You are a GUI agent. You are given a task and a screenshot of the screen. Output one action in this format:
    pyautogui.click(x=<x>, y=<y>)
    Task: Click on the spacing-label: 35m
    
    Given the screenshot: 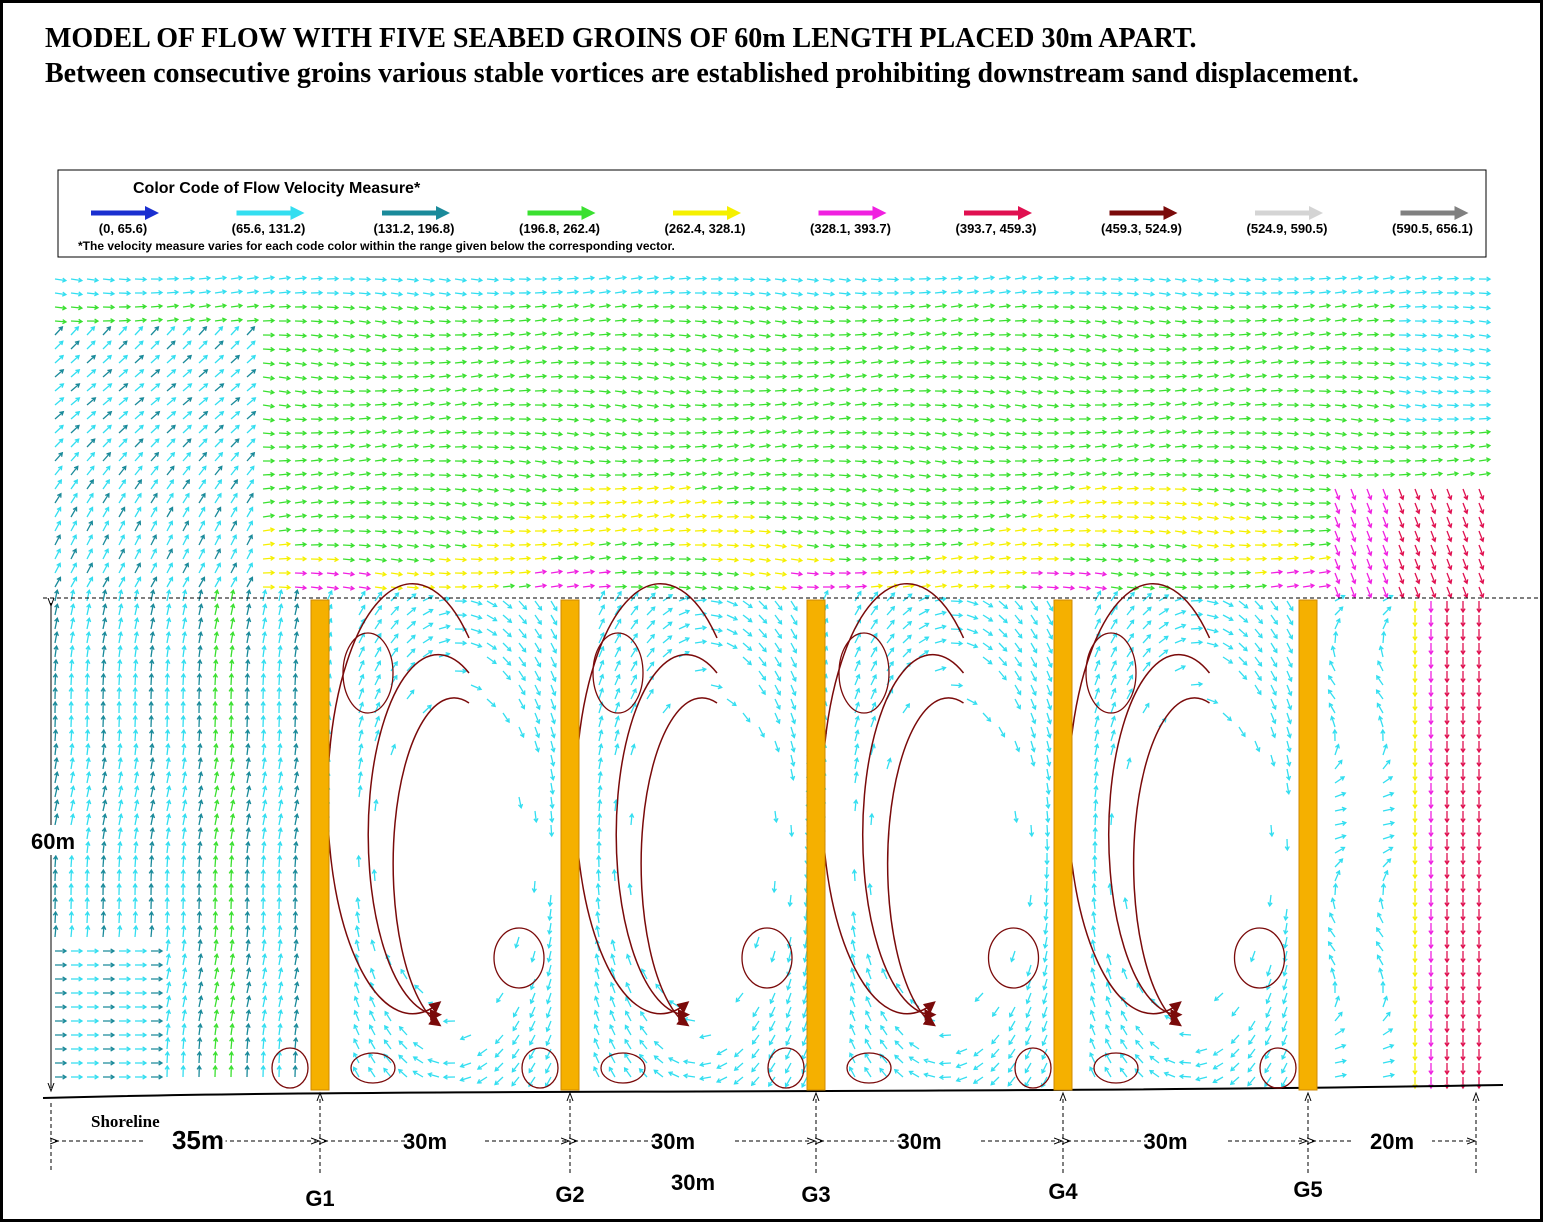 What is the action you would take?
    pyautogui.click(x=198, y=1140)
    